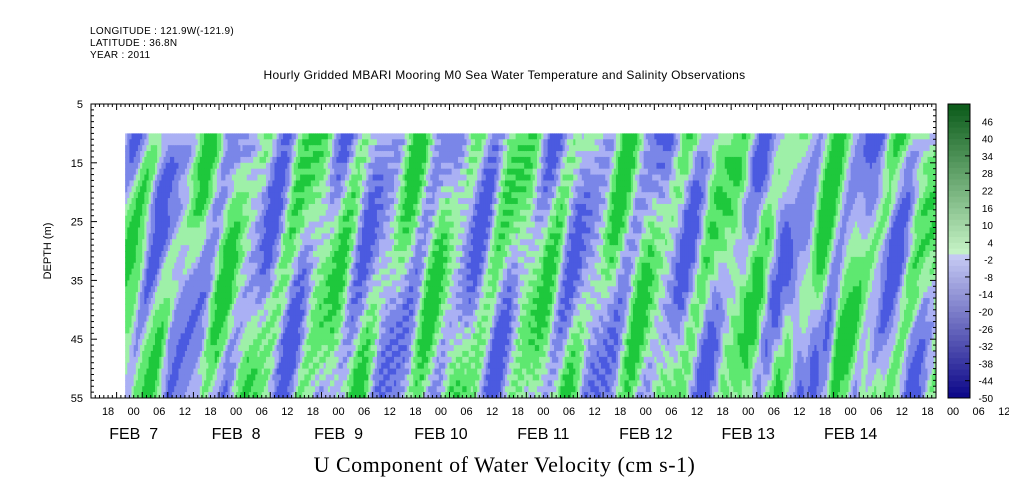 The height and width of the screenshot is (504, 1009). What do you see at coordinates (80, 105) in the screenshot?
I see `y-tick-label: 5` at bounding box center [80, 105].